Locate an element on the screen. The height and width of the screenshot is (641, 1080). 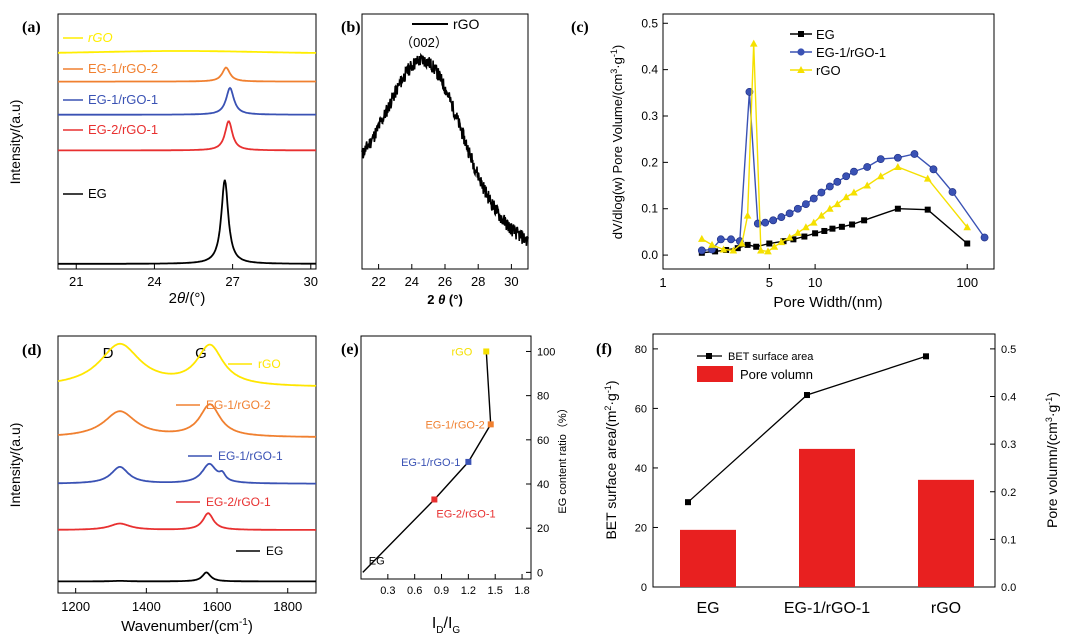
chart-a-legend-label: EG-2/rGO-1 is located at coordinates (123, 129).